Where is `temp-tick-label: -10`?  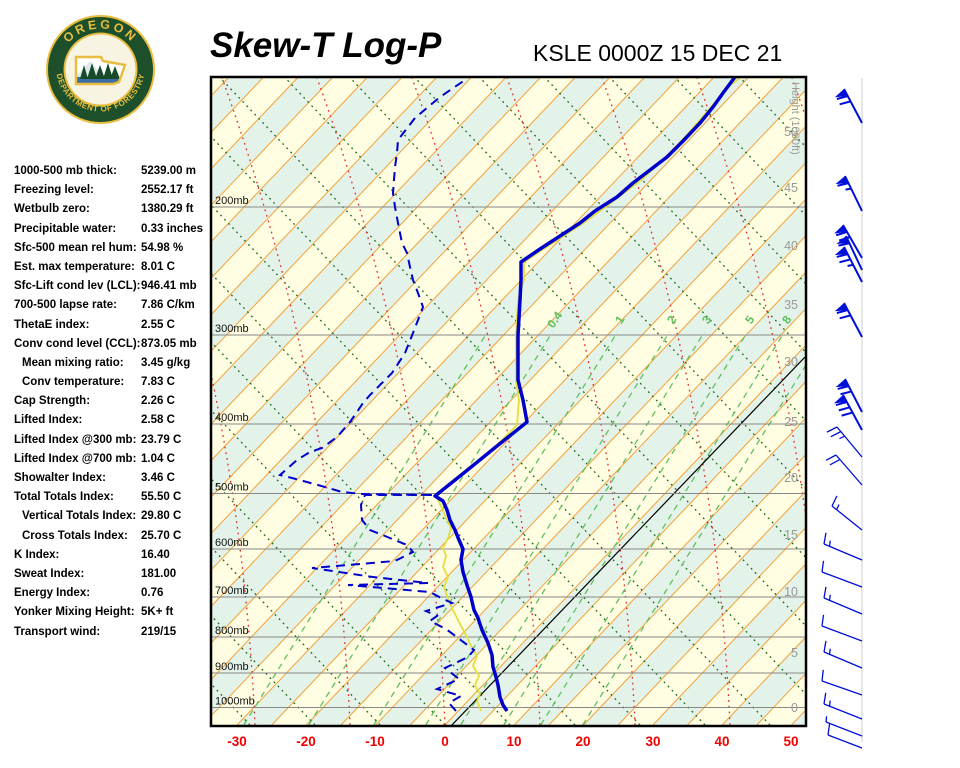 temp-tick-label: -10 is located at coordinates (375, 741).